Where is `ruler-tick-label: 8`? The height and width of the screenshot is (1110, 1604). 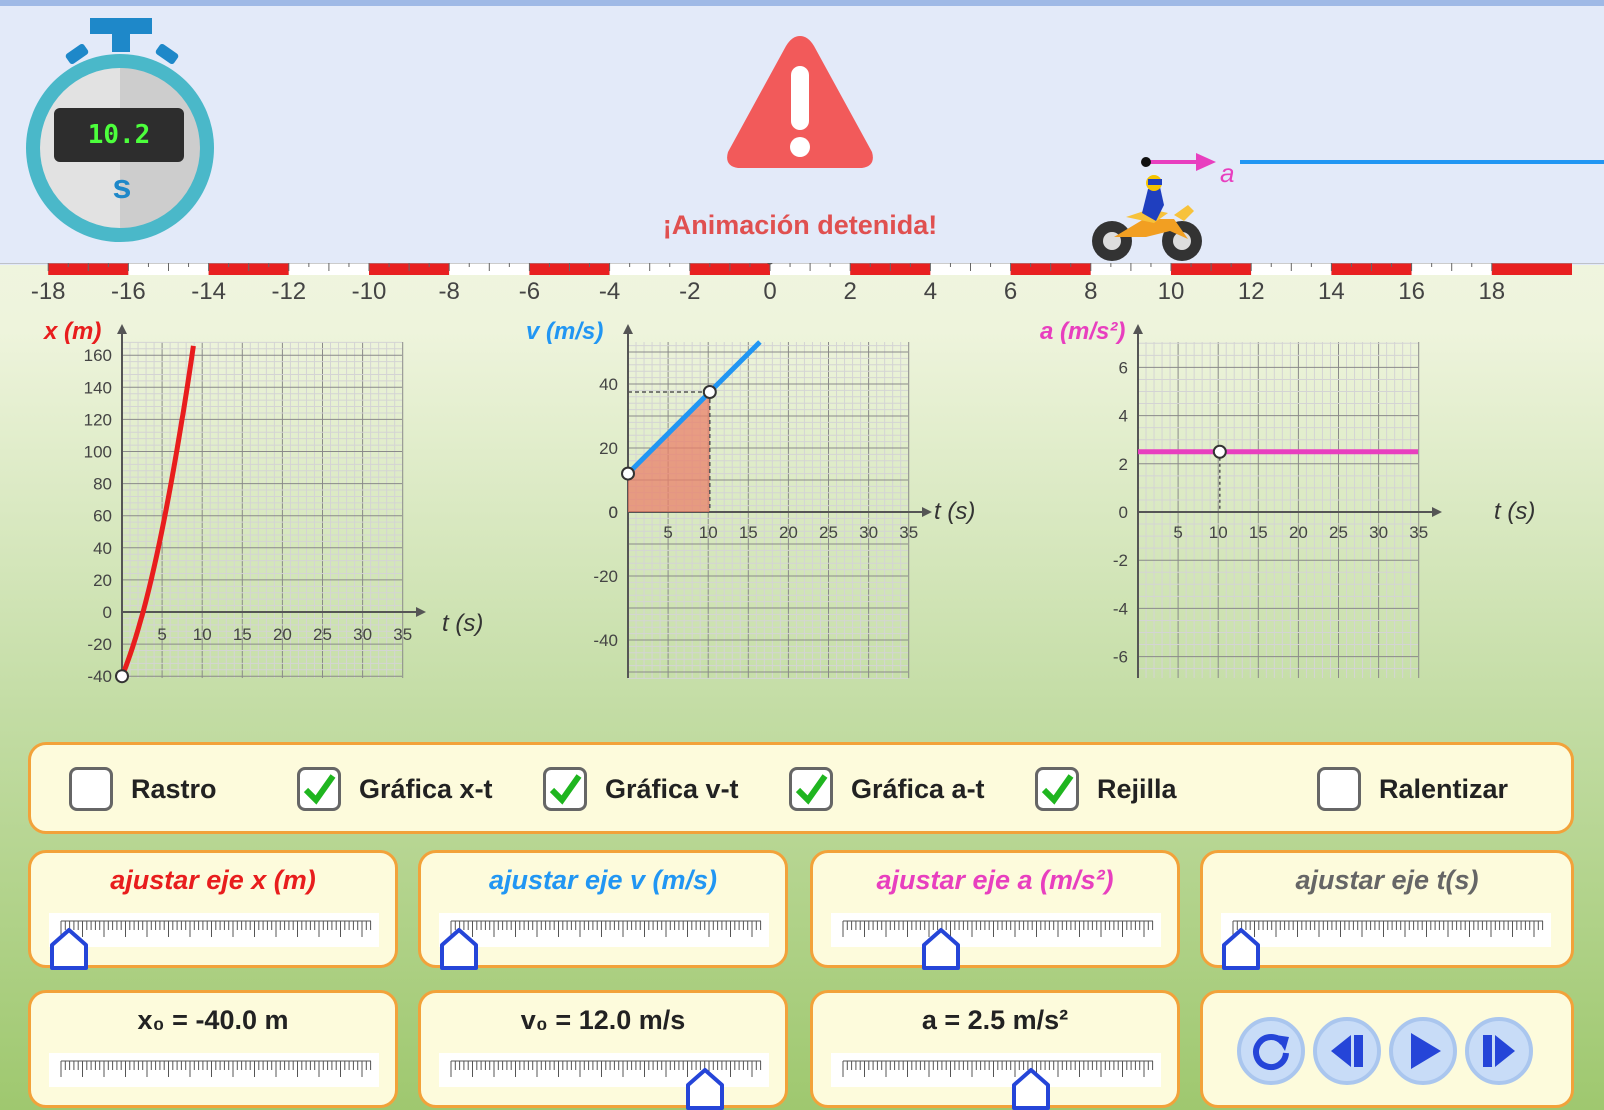
ruler-tick-label: 8 is located at coordinates (1090, 291).